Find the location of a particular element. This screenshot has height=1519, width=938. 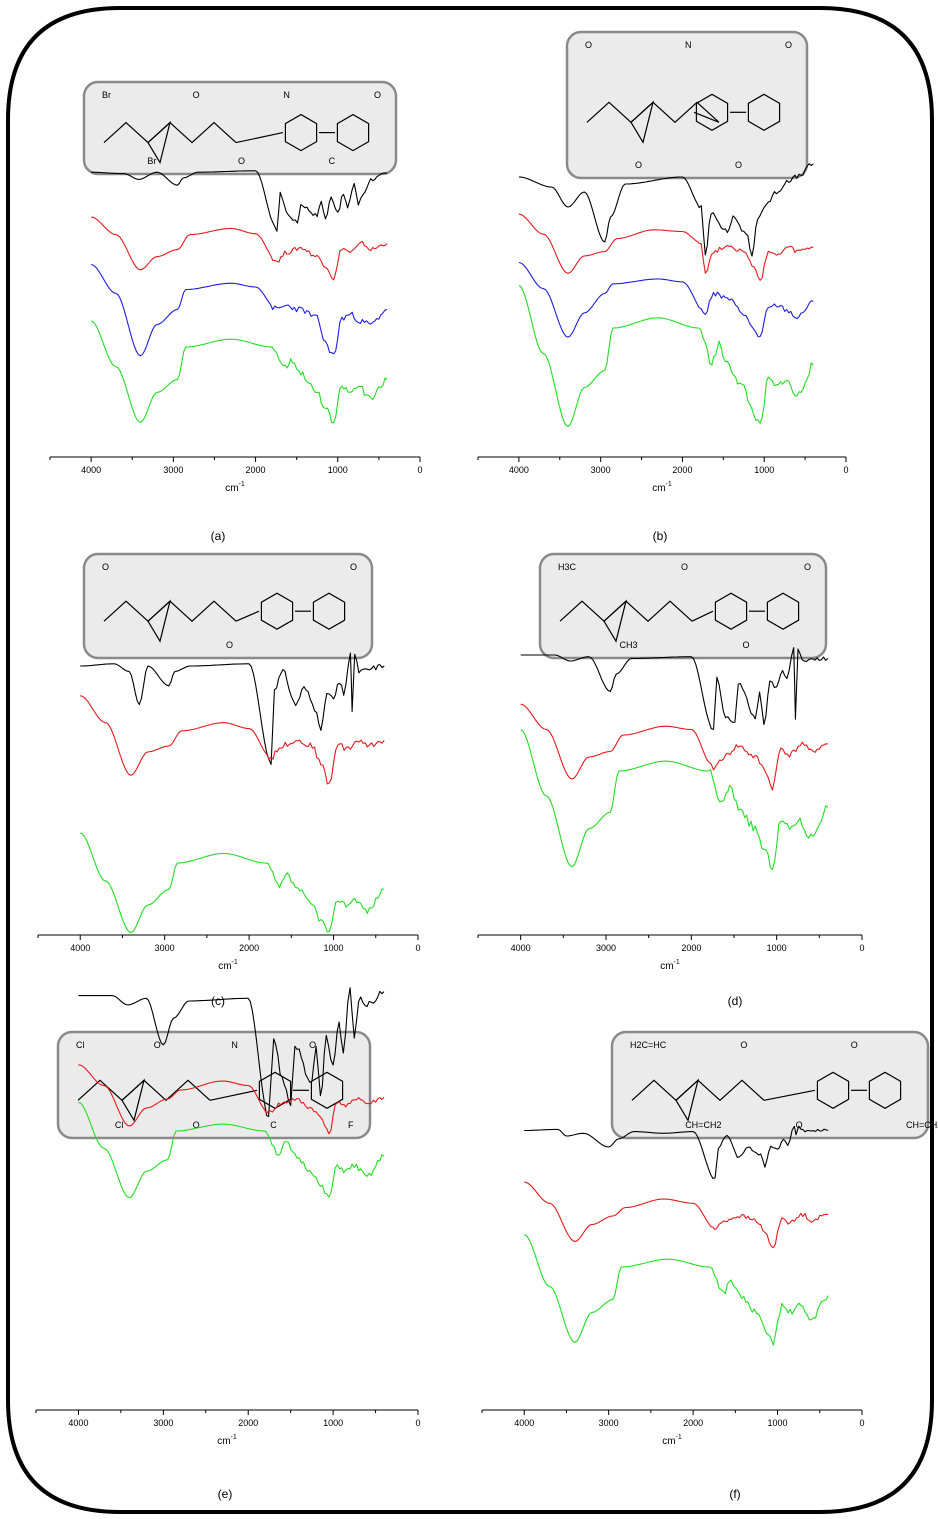

molecule-structure: H3C CH3 O O O is located at coordinates (684, 606).